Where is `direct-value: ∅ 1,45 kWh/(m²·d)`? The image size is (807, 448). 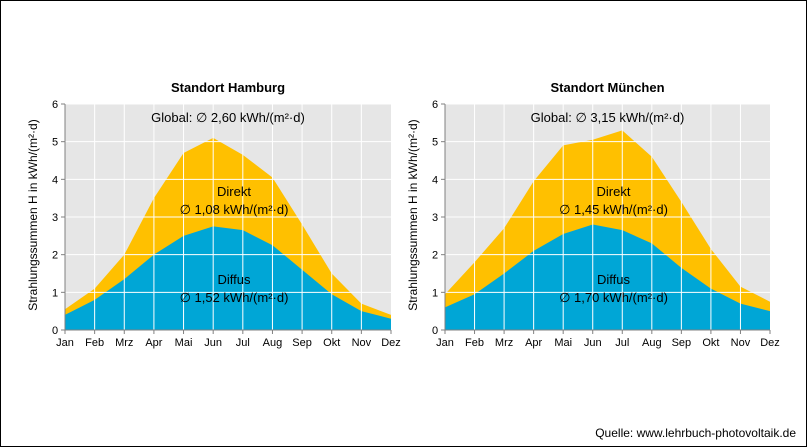 direct-value: ∅ 1,45 kWh/(m²·d) is located at coordinates (613, 209).